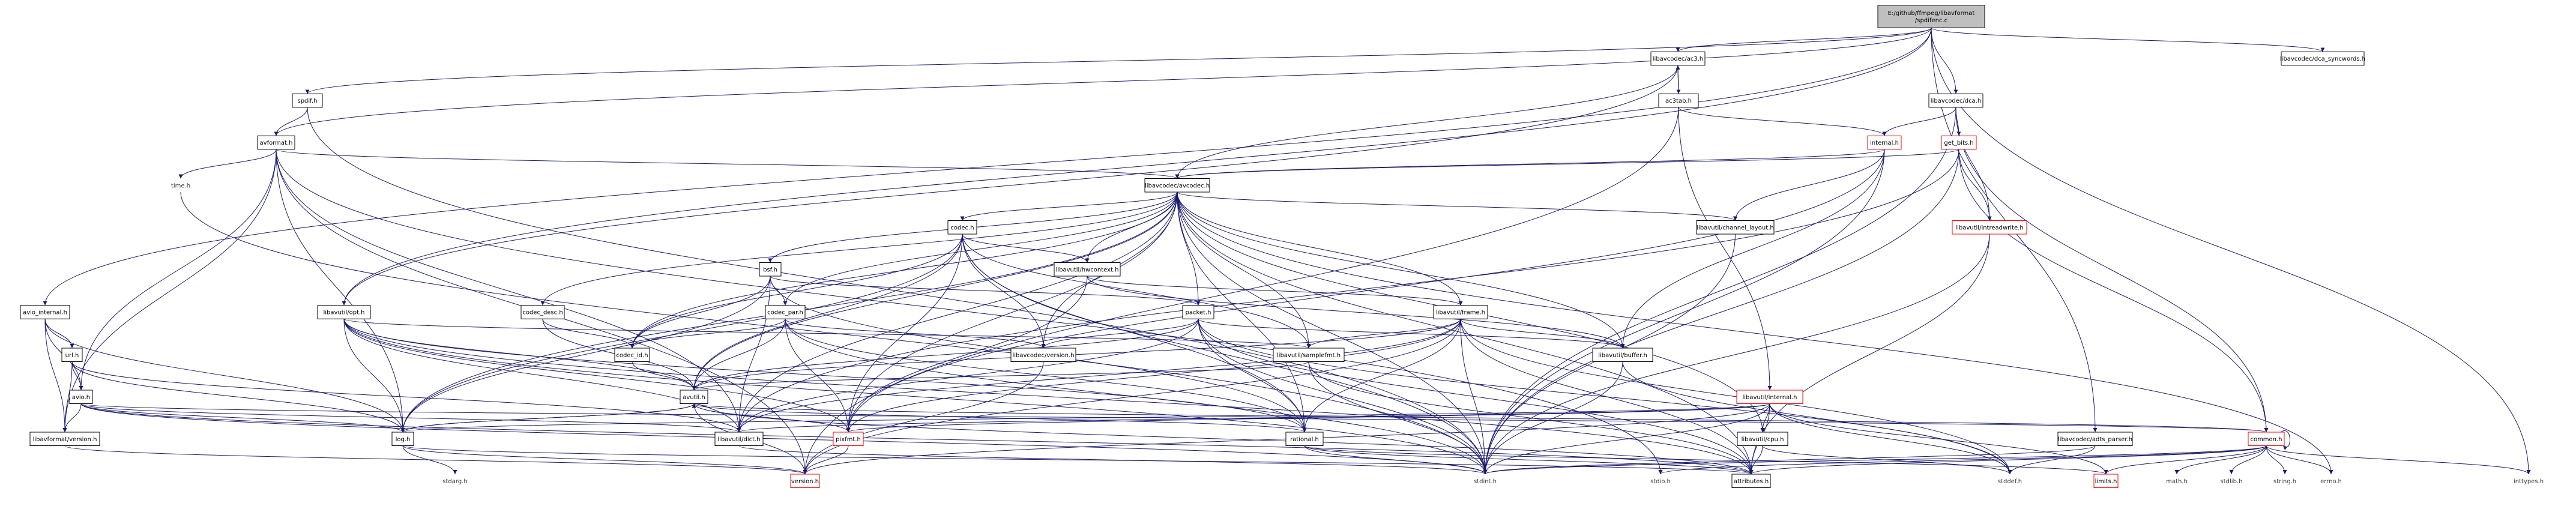 This screenshot has width=2576, height=524. I want to click on edge-avcodec-to-codech, so click(1069, 206).